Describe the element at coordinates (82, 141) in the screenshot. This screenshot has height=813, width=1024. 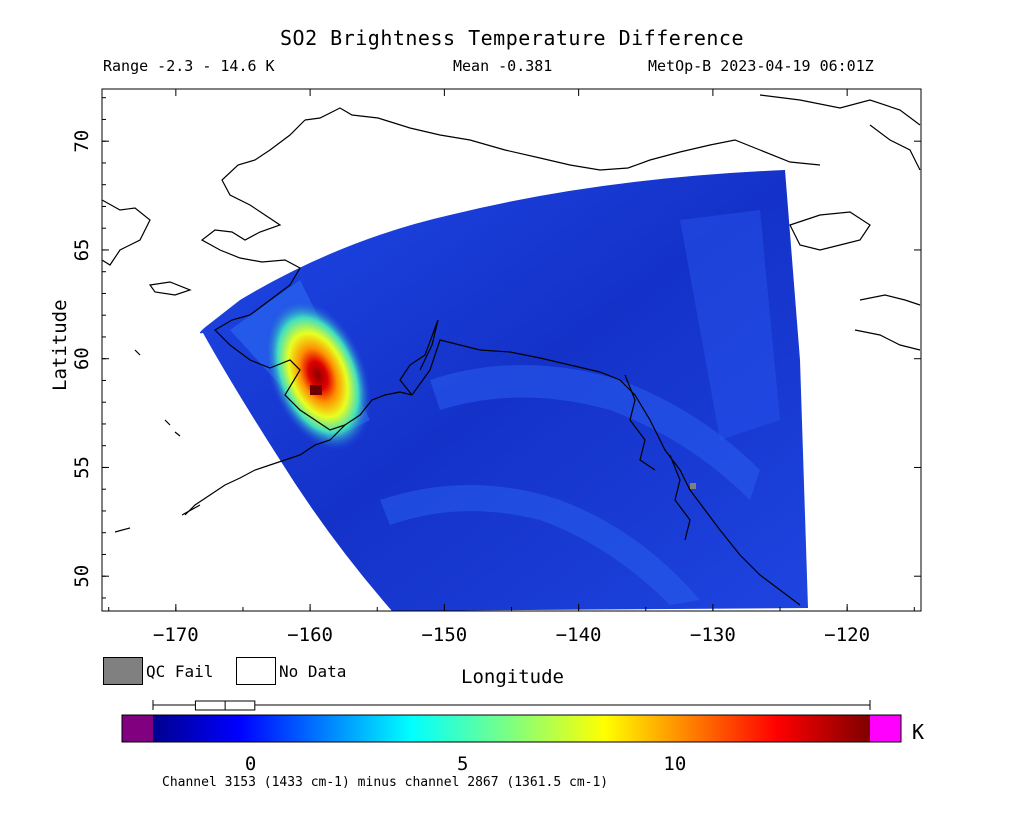
I see `y-tick-label: 70` at that location.